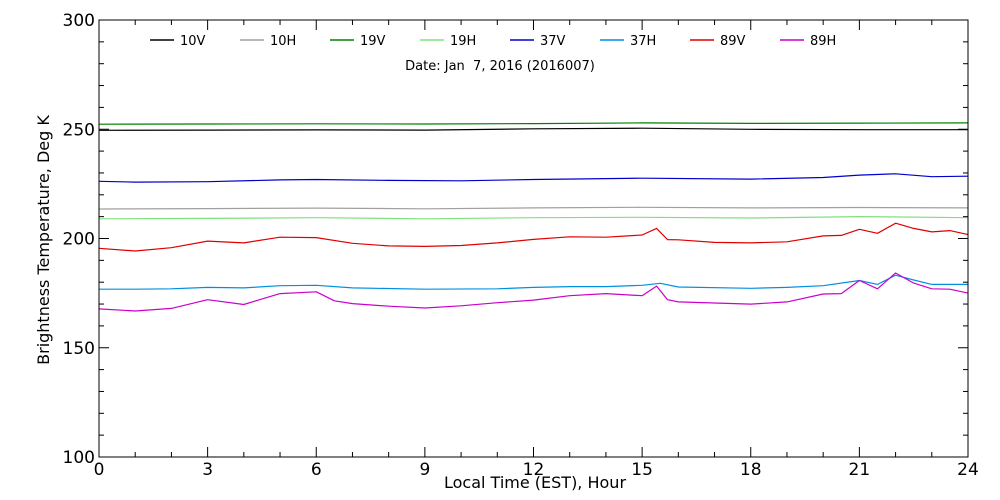  Describe the element at coordinates (823, 41) in the screenshot. I see `legend-label-89h: 89H` at that location.